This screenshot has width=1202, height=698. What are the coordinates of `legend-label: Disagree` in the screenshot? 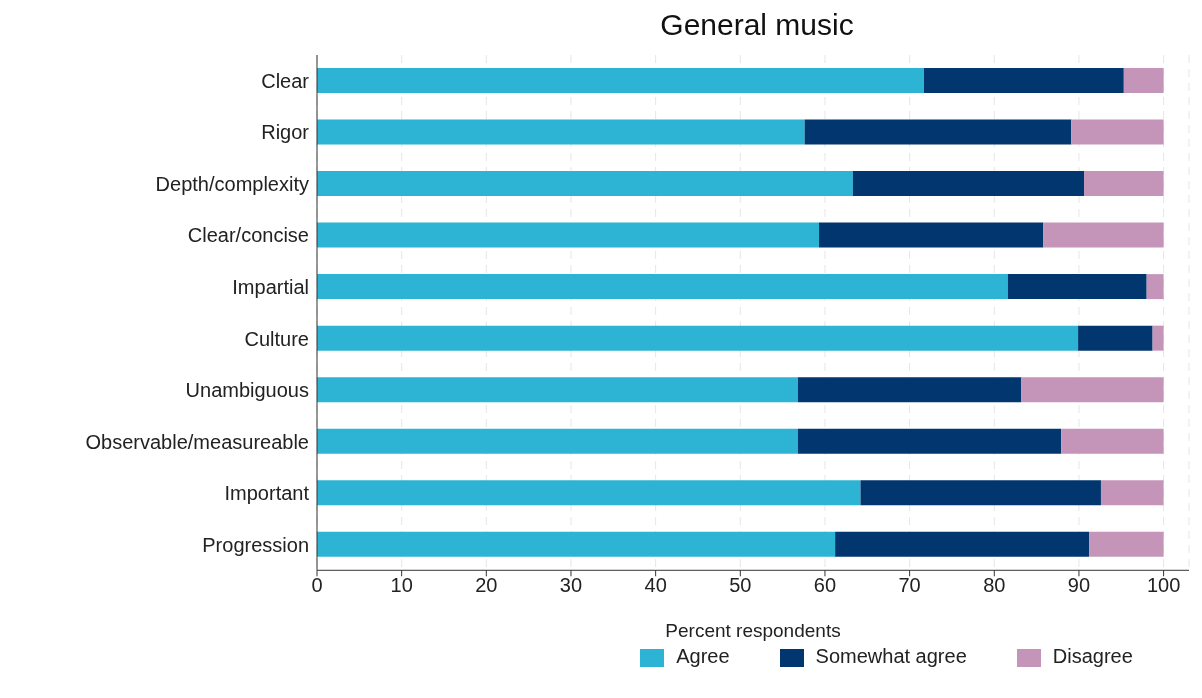 It's located at (1092, 656).